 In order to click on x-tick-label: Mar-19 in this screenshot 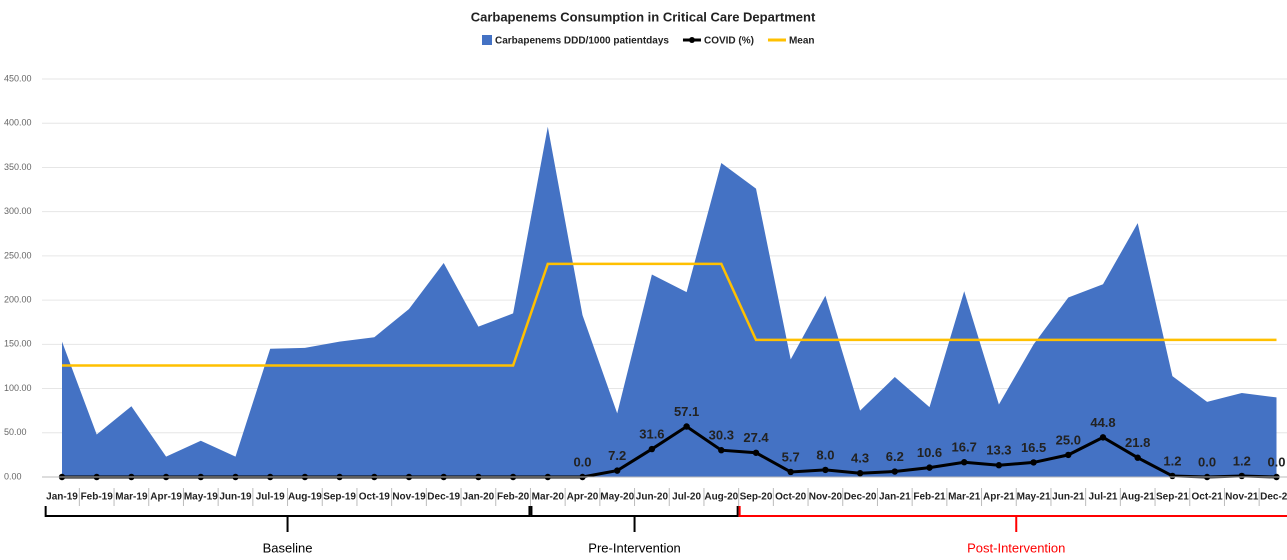, I will do `click(131, 497)`.